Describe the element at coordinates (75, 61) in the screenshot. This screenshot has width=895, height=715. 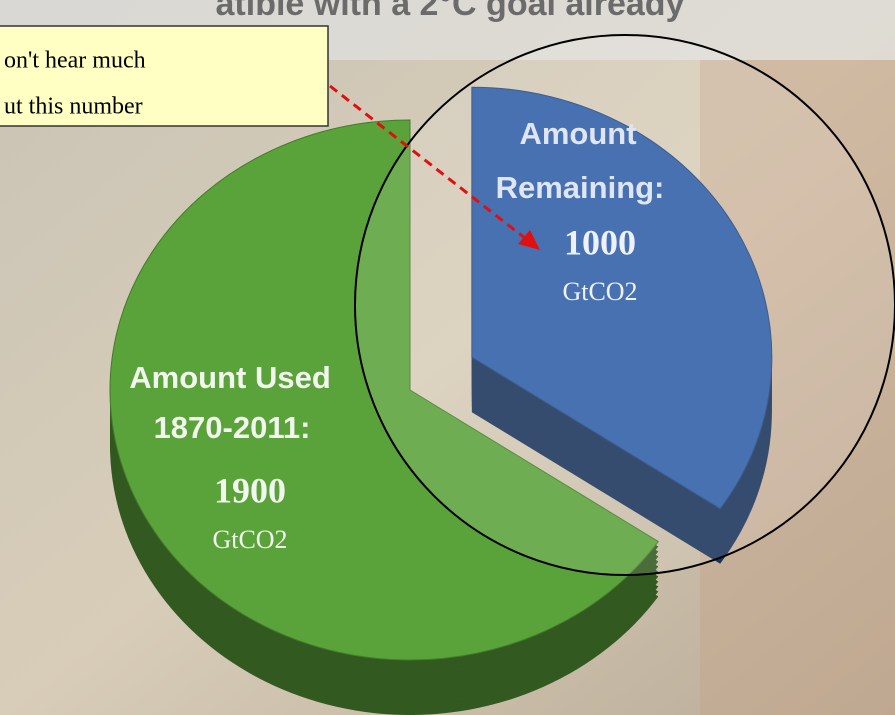
I see `callout-text: on't hear much` at that location.